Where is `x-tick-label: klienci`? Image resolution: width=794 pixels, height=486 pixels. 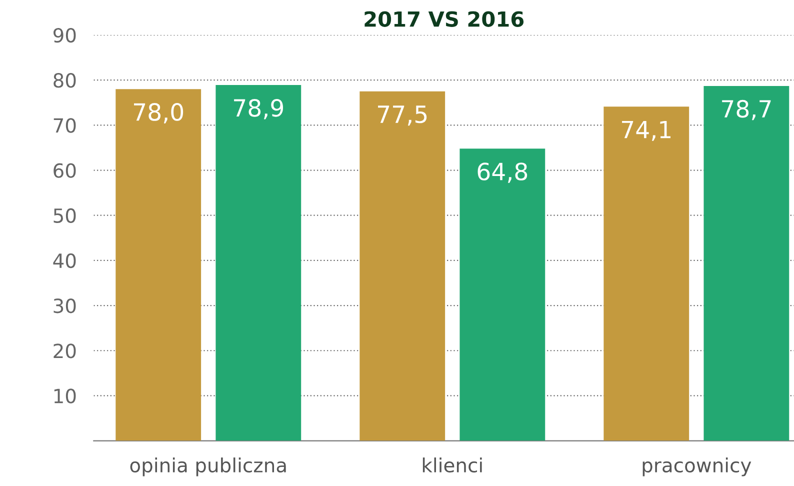 x-tick-label: klienci is located at coordinates (452, 465).